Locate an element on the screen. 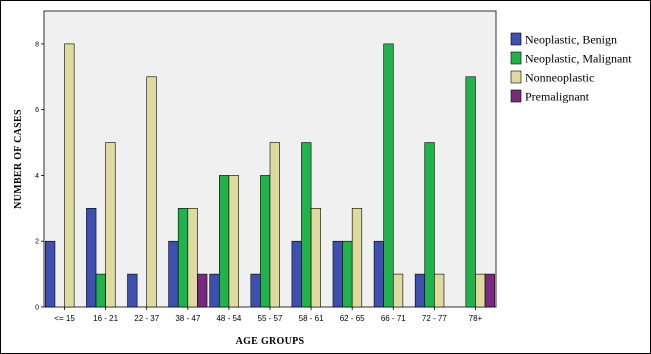  y-axis-label: NUMBER OF CASES is located at coordinates (18, 159).